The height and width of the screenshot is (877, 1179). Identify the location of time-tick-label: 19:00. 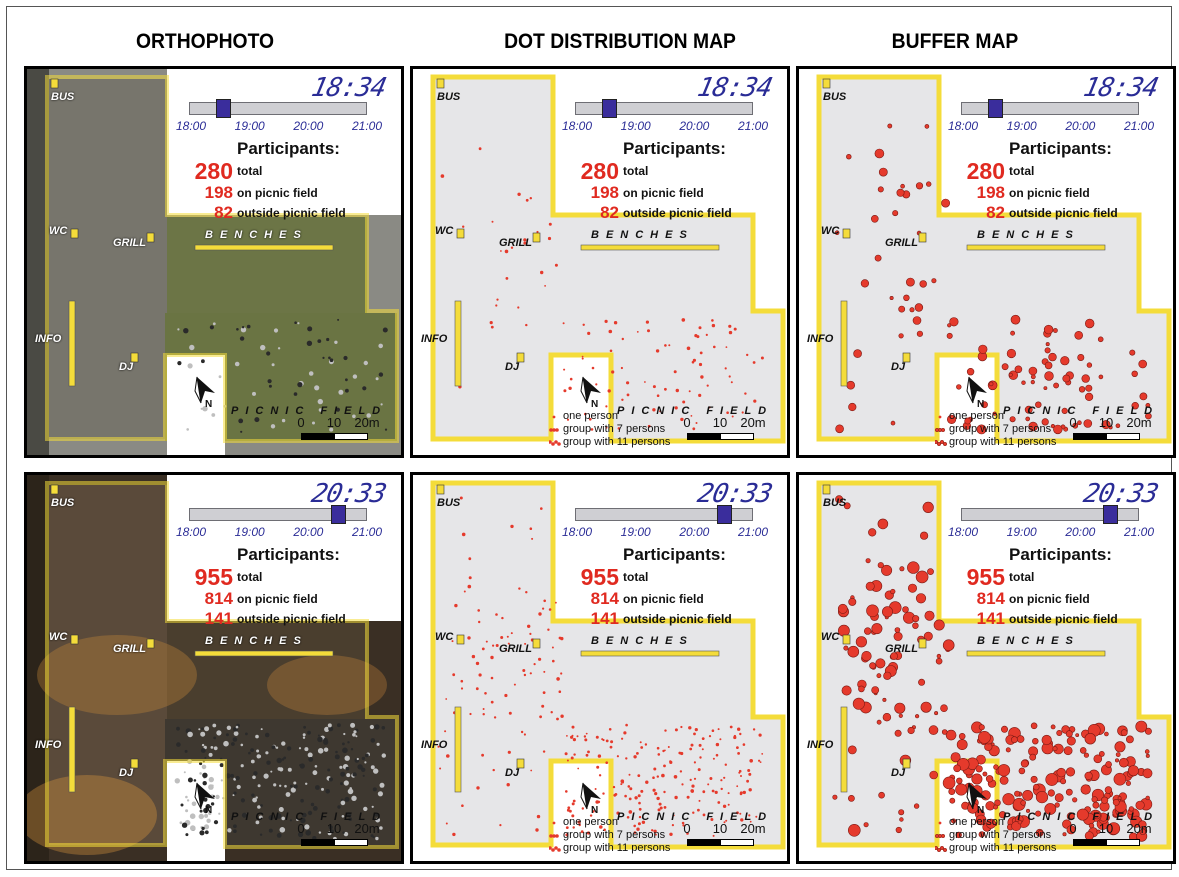
(635, 126).